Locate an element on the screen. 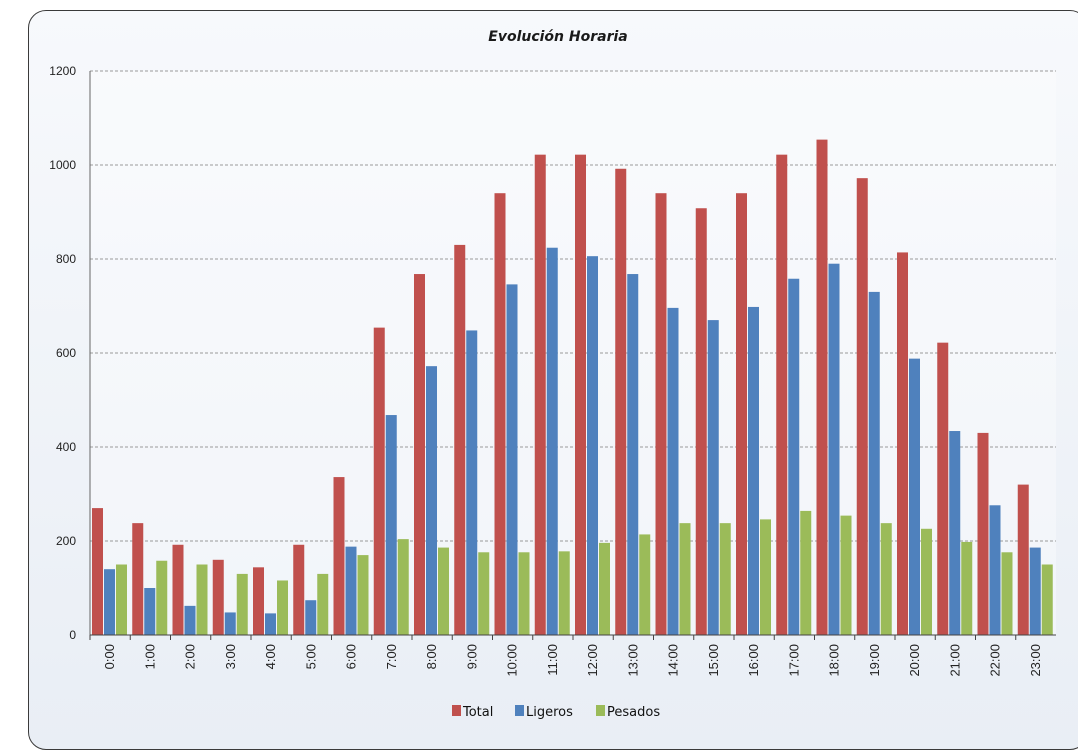  y-tick-label: 400 is located at coordinates (66, 447).